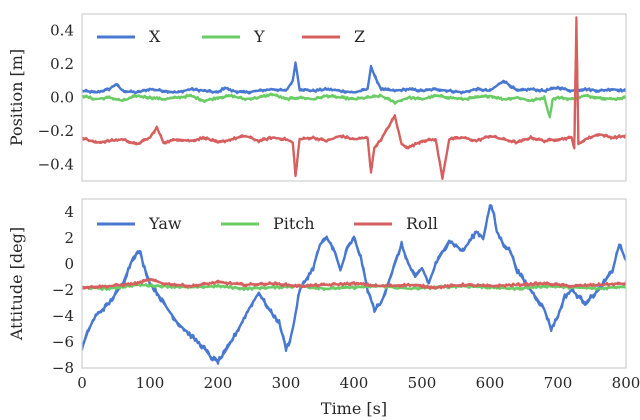 This screenshot has height=420, width=640. What do you see at coordinates (62, 98) in the screenshot?
I see `y-tick-label: 0.0` at bounding box center [62, 98].